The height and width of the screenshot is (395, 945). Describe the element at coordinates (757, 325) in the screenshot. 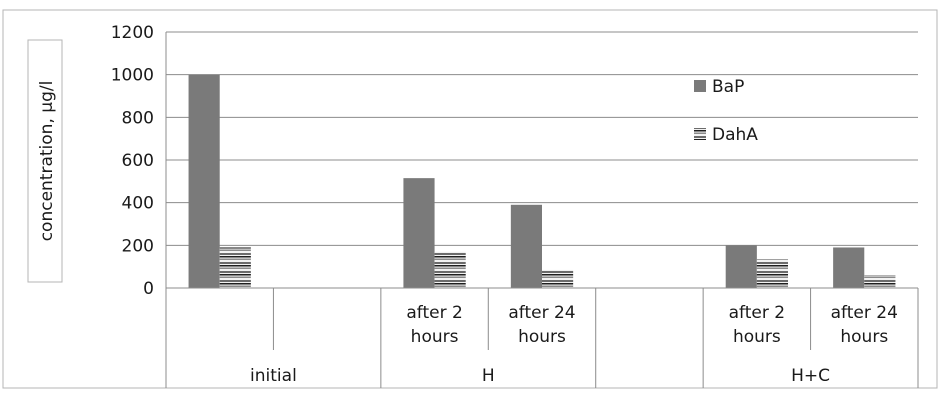

I see `subcategory-label-3-0: after 2 hours` at that location.